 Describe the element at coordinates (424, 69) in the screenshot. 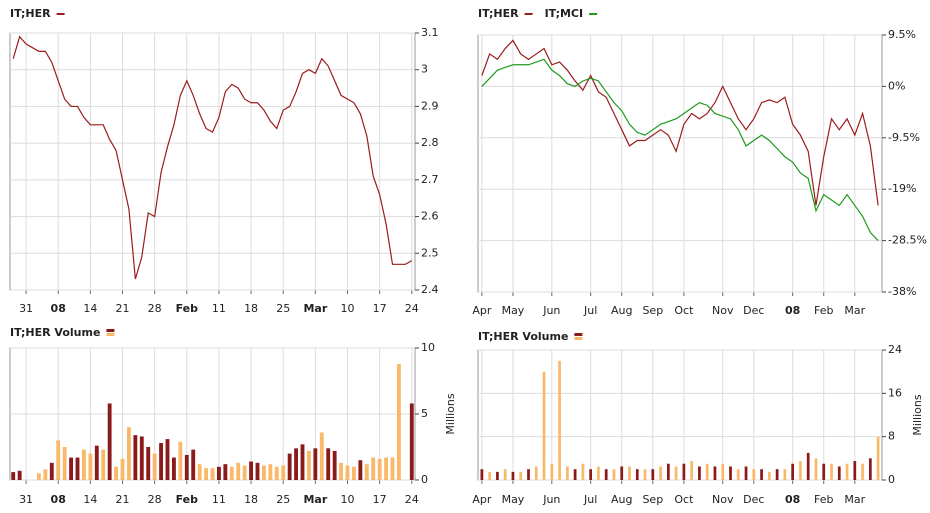

I see `y-tick-label: 3` at that location.